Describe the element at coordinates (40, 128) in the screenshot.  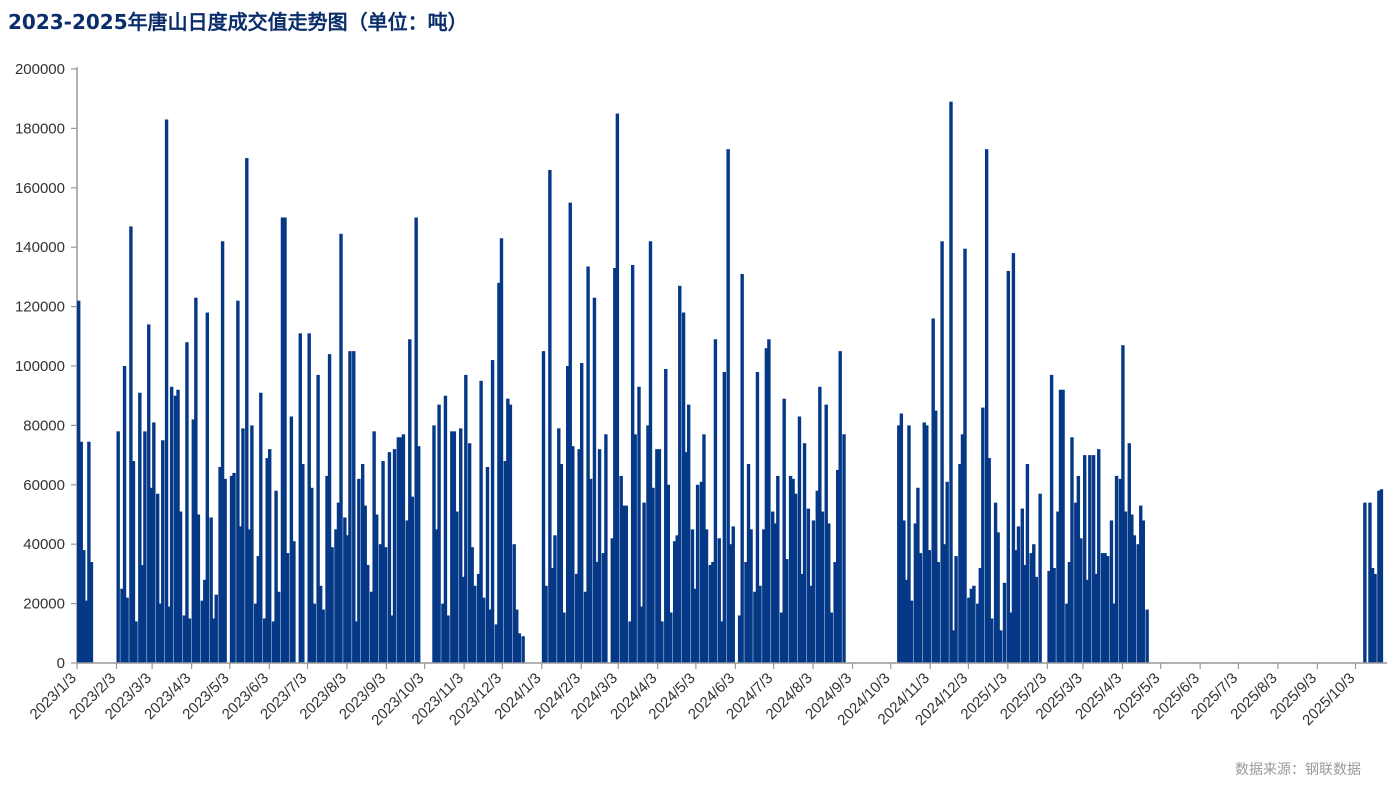
I see `y-tick-label: 180000` at that location.